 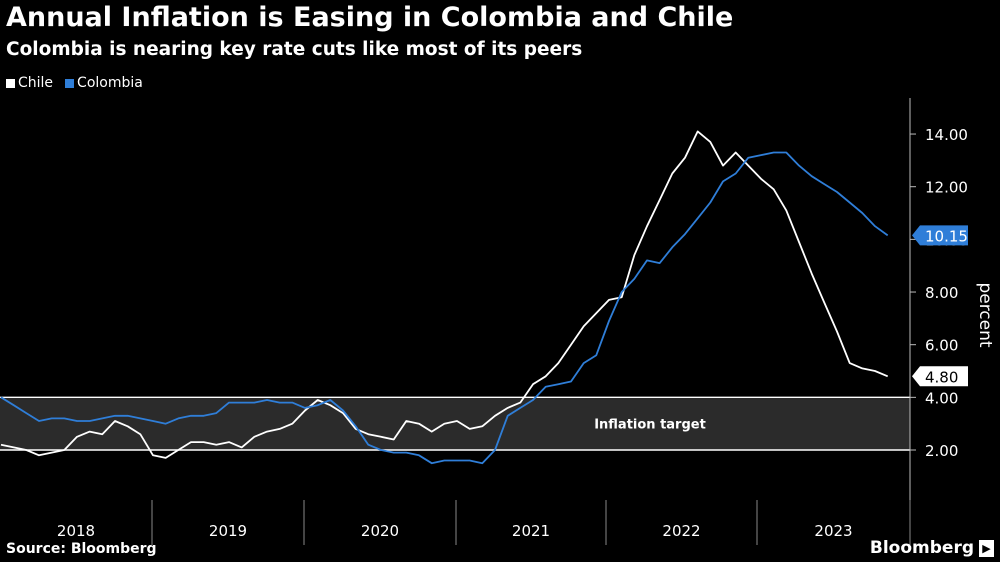 I want to click on x-tick-label: 2018, so click(x=76, y=531).